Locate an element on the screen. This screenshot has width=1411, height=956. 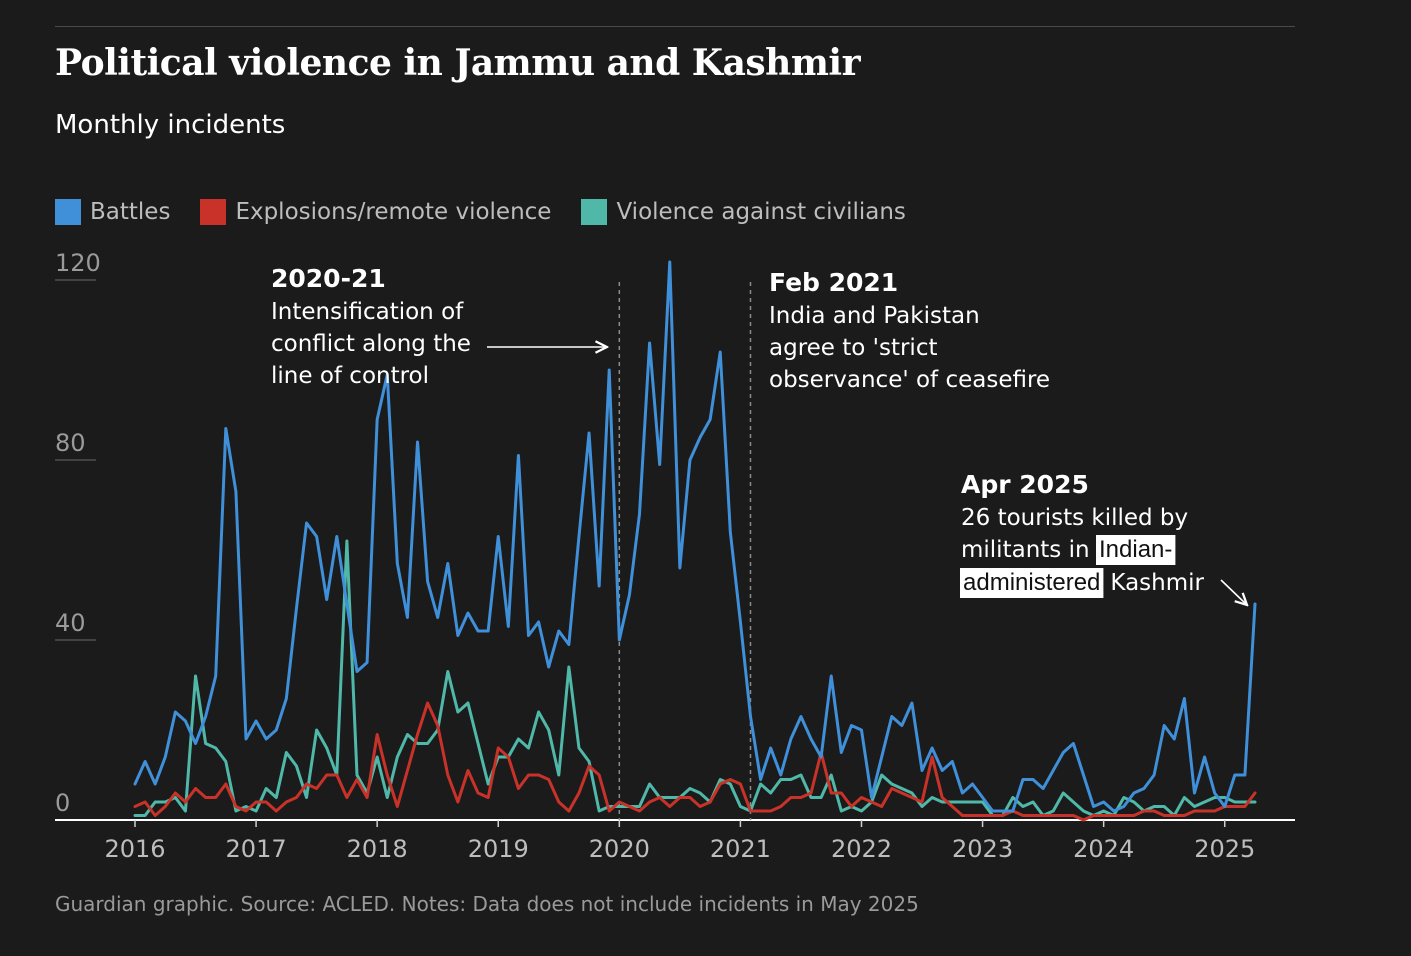
annotation-line: 26 tourists killed by is located at coordinates (1074, 518).